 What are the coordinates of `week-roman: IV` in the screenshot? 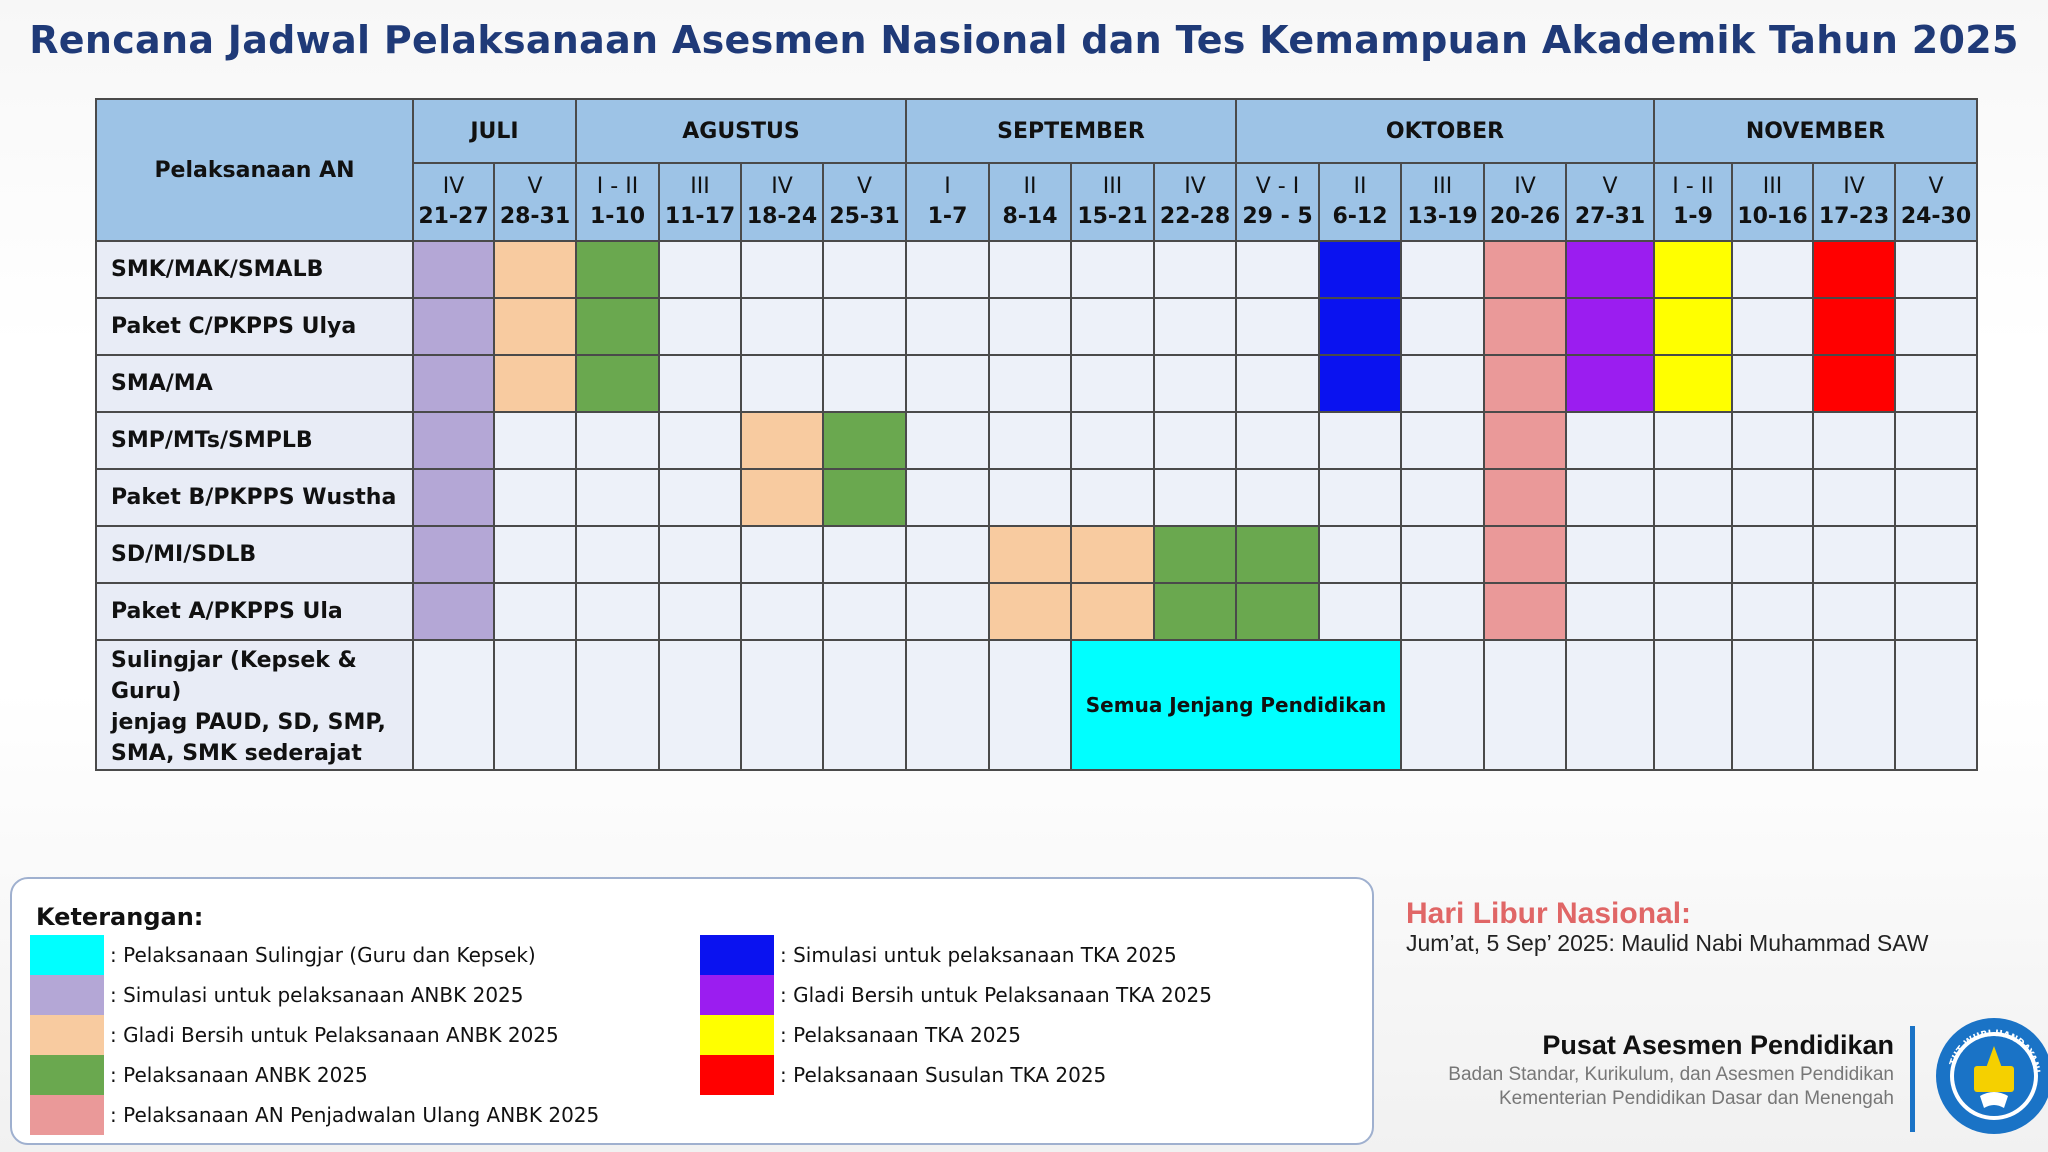 It's located at (1854, 186).